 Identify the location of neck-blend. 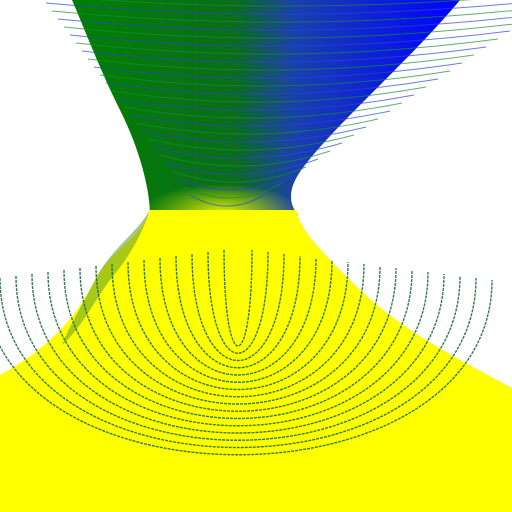
(222, 212).